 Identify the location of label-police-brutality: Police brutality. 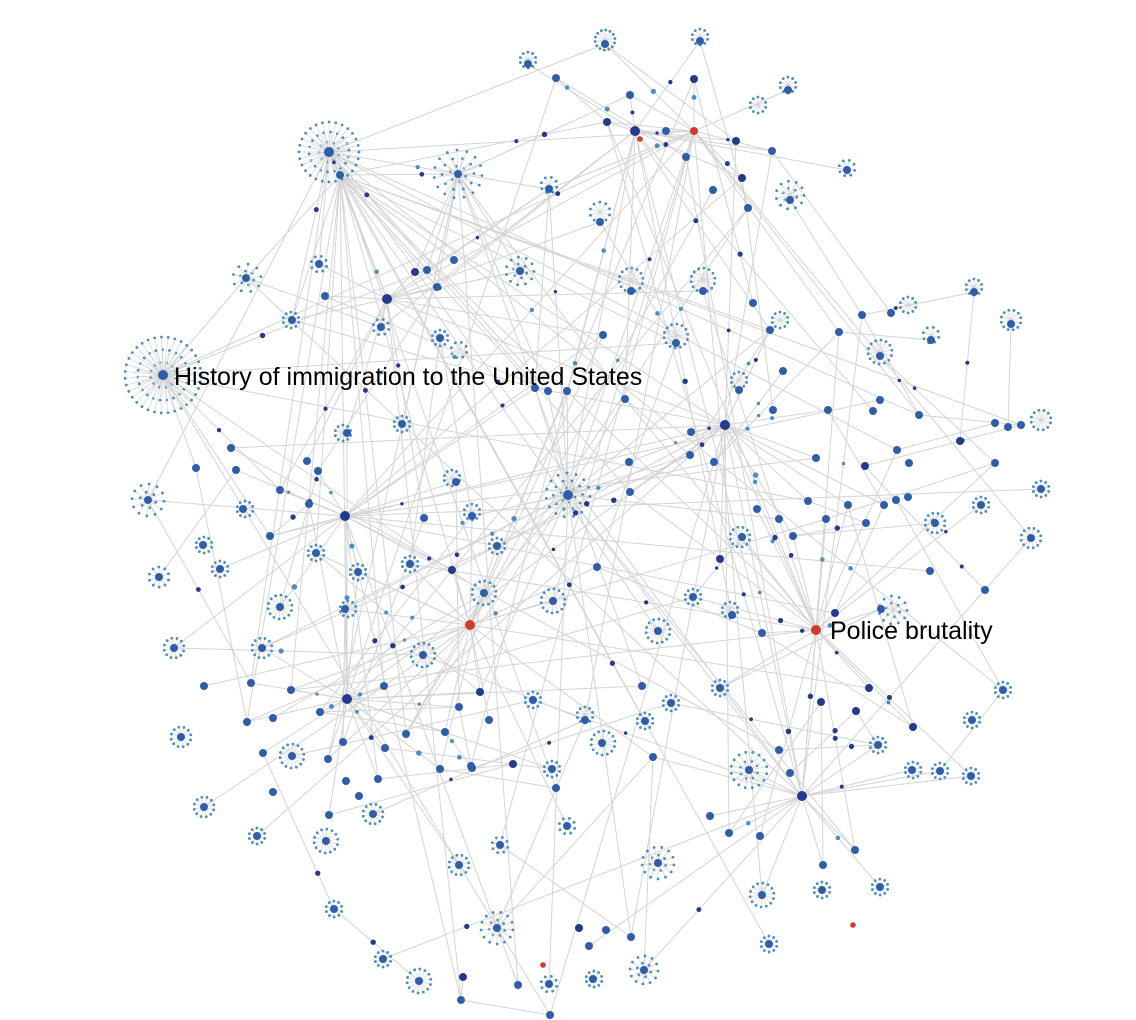
(911, 631).